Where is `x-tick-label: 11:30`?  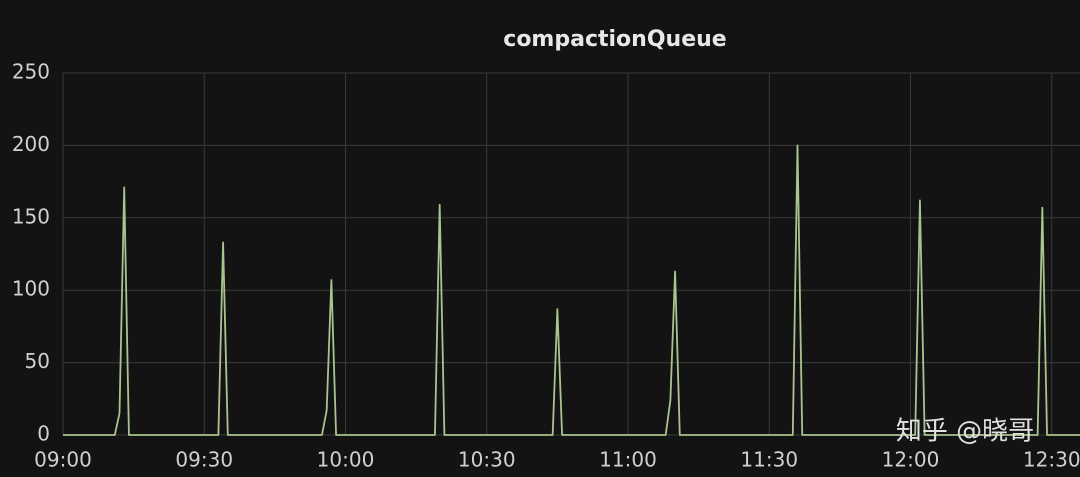
x-tick-label: 11:30 is located at coordinates (769, 460).